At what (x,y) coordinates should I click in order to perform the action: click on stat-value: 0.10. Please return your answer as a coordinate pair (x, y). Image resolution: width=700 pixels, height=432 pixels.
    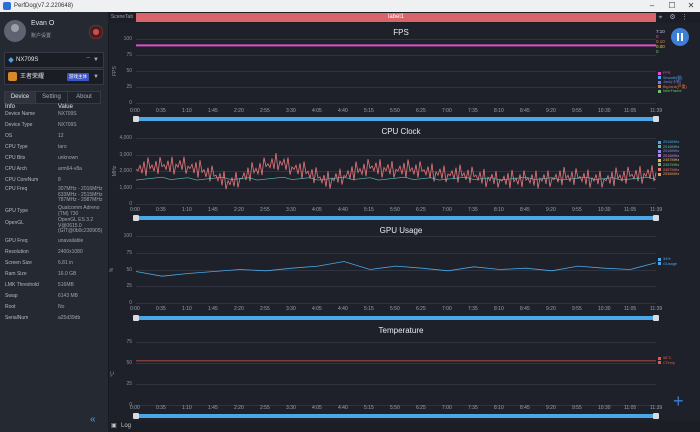
    Looking at the image, I should click on (660, 41).